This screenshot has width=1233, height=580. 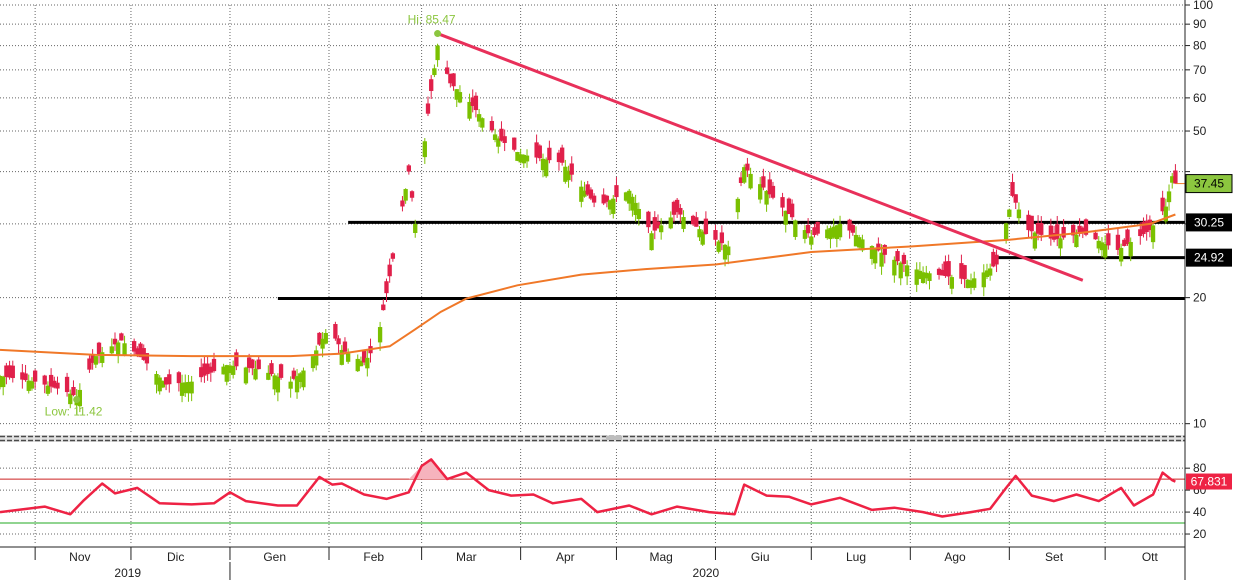 What do you see at coordinates (1054, 557) in the screenshot?
I see `month-label: Set` at bounding box center [1054, 557].